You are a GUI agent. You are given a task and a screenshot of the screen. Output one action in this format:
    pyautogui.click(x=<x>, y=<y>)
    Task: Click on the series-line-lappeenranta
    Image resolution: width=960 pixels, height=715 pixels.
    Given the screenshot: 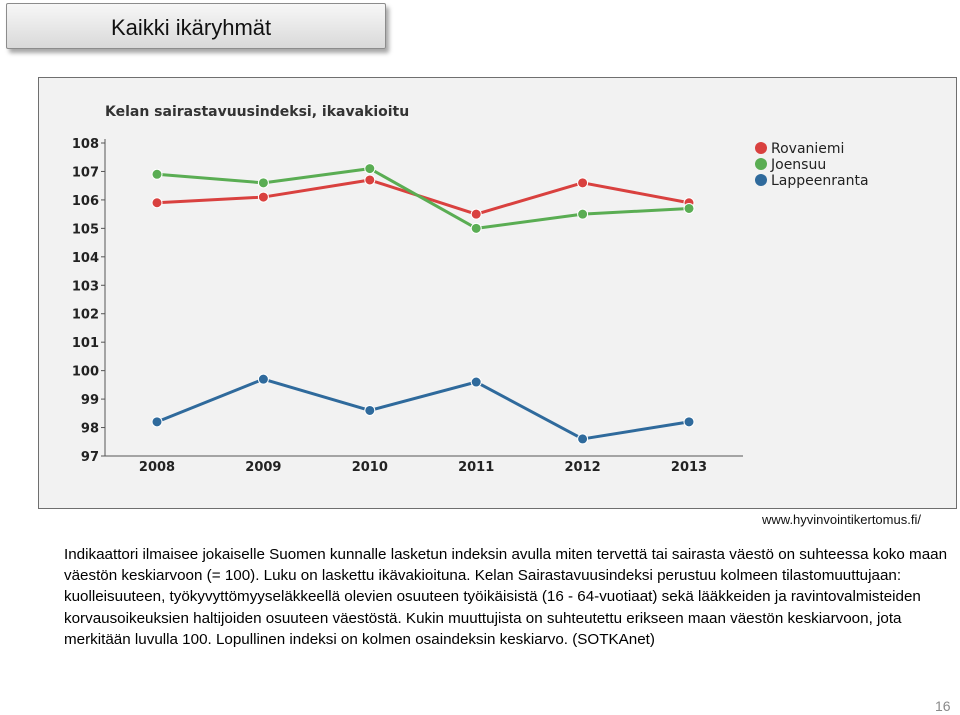 What is the action you would take?
    pyautogui.click(x=423, y=409)
    